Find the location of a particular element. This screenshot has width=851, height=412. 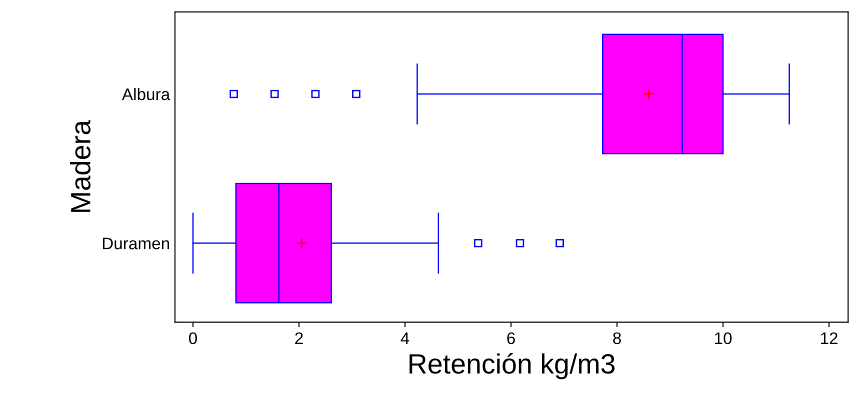

y-tick-label: Duramen is located at coordinates (136, 244).